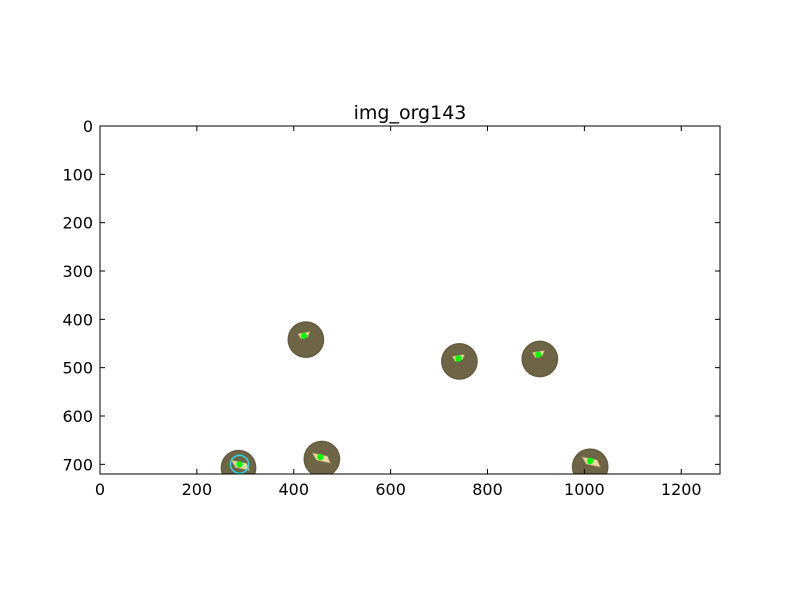 The image size is (800, 600). What do you see at coordinates (414, 397) in the screenshot?
I see `plot-area` at bounding box center [414, 397].